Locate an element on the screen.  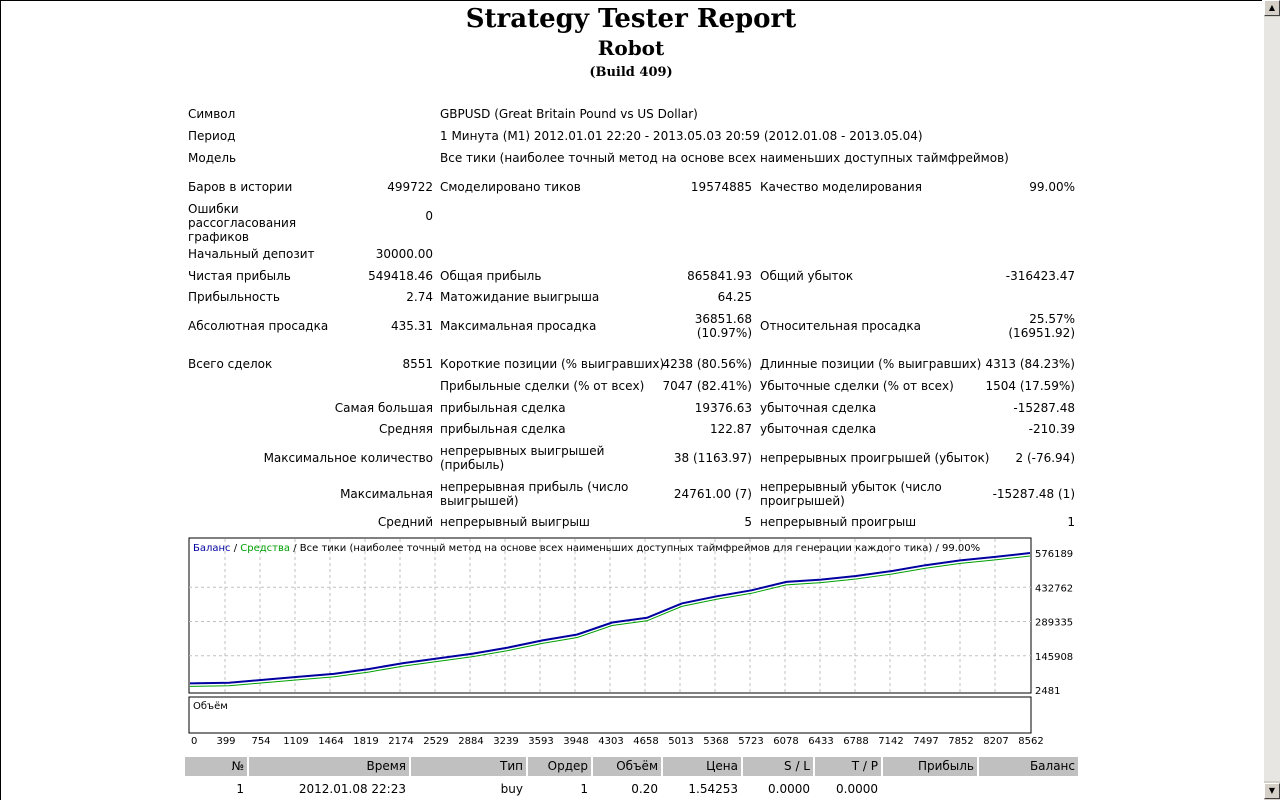
period-label: Период is located at coordinates (212, 136).